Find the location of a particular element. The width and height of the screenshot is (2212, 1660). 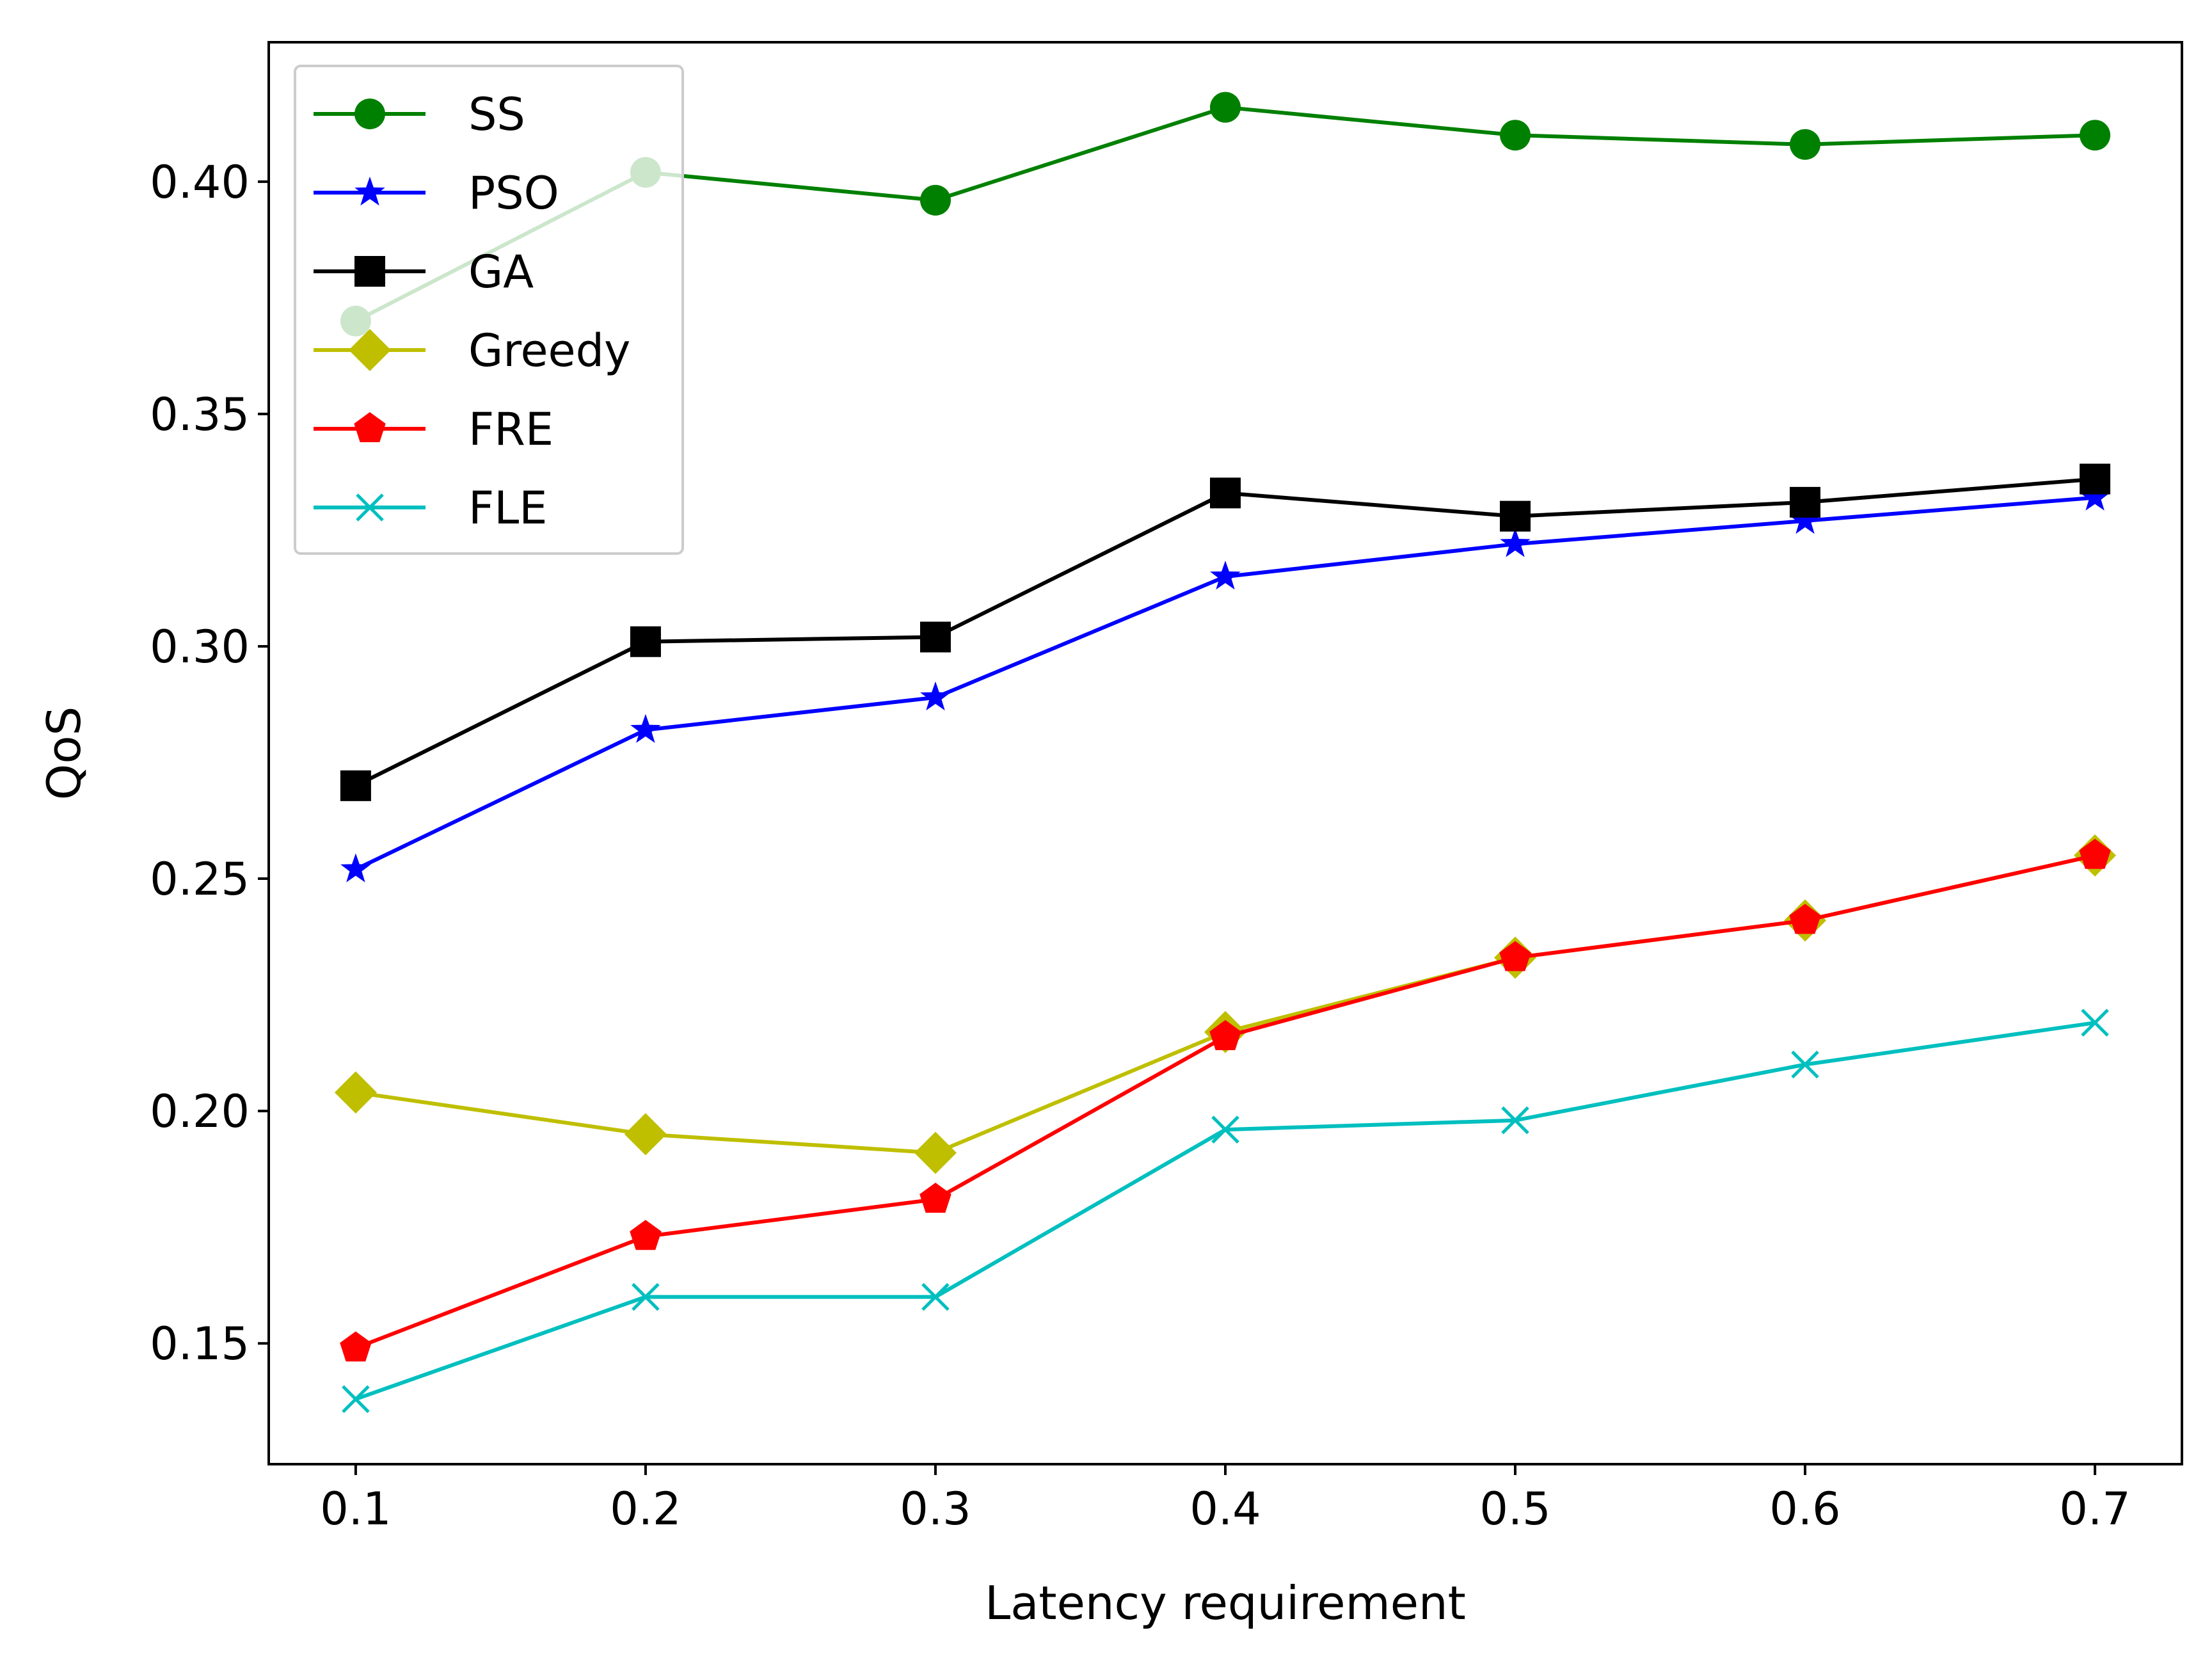

y-tick-label: 0.40 is located at coordinates (200, 182).